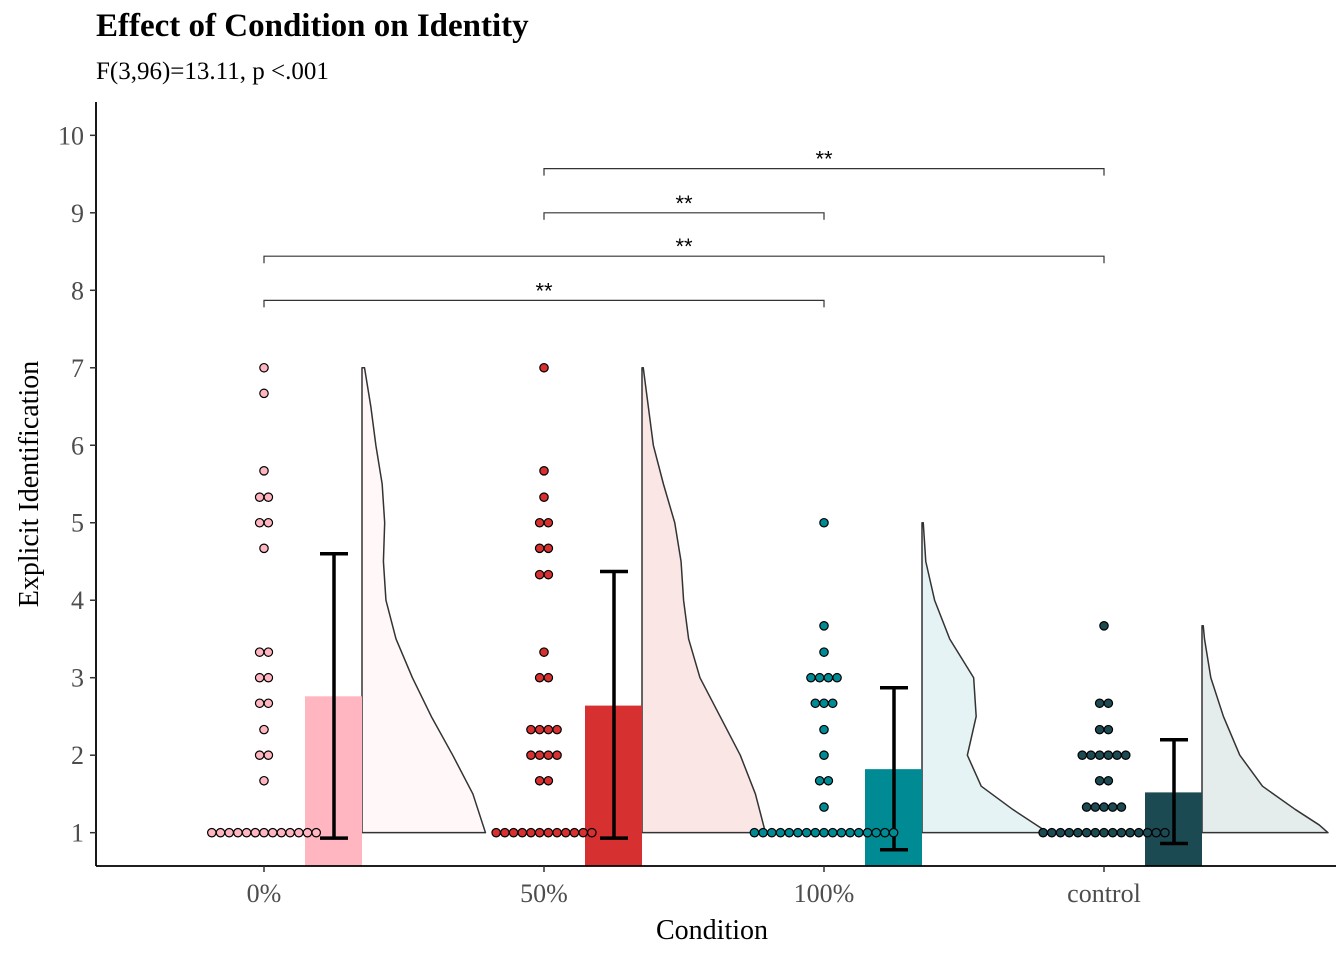  Describe the element at coordinates (712, 930) in the screenshot. I see `x-axis-title: Condition` at that location.